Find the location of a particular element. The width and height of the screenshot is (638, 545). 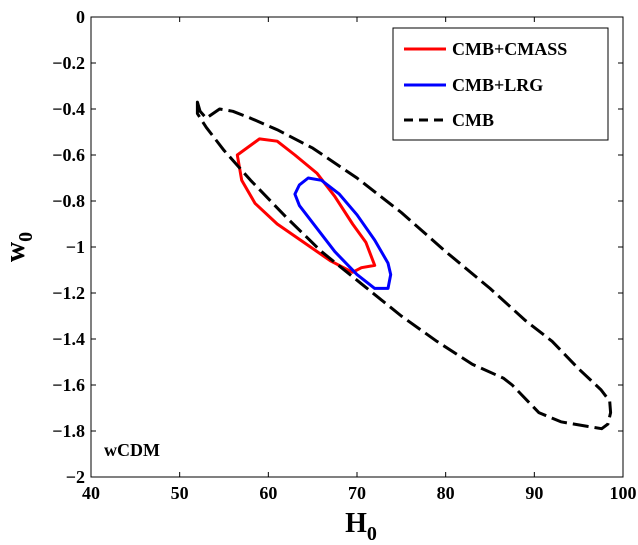

y-tick-label: −1.2 is located at coordinates (68, 293).